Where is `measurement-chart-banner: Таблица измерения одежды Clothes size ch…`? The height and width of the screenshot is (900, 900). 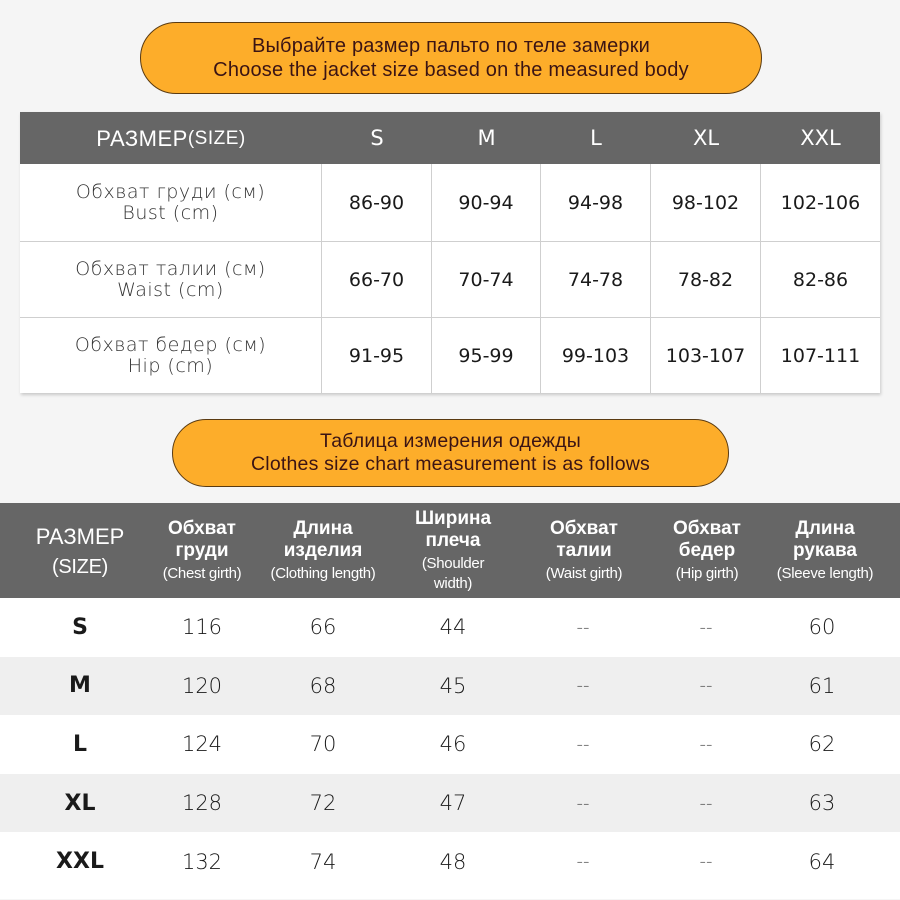 measurement-chart-banner: Таблица измерения одежды Clothes size ch… is located at coordinates (450, 453).